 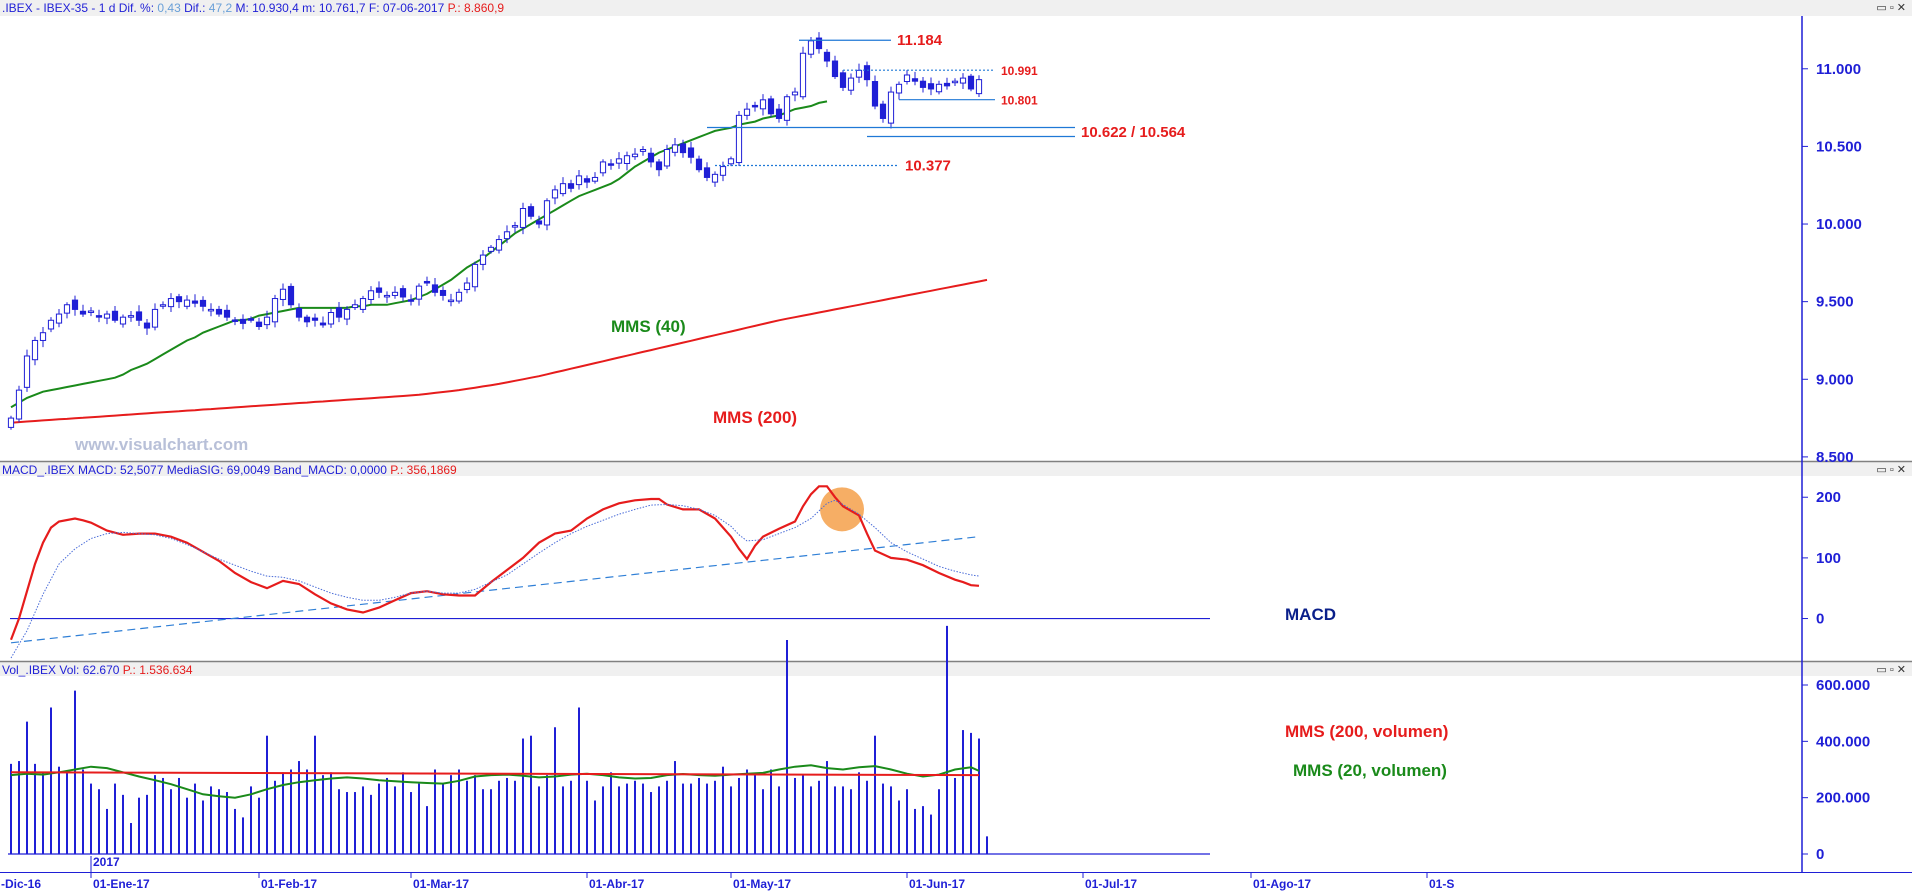 I want to click on price-header-part-3: 47,2, so click(x=221, y=8).